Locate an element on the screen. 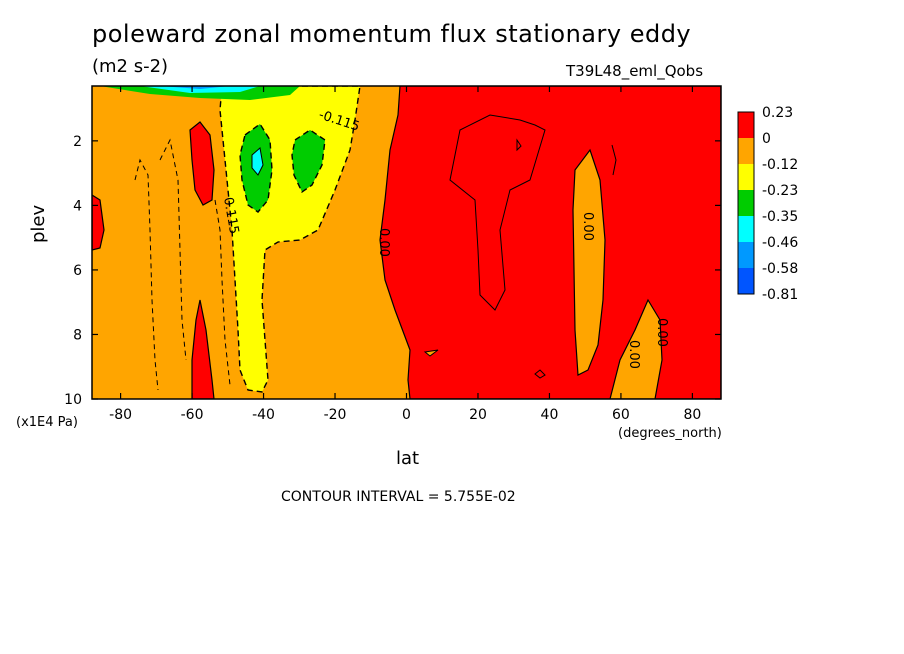 Image resolution: width=904 pixels, height=654 pixels. legend-label: -0.35 is located at coordinates (780, 217).